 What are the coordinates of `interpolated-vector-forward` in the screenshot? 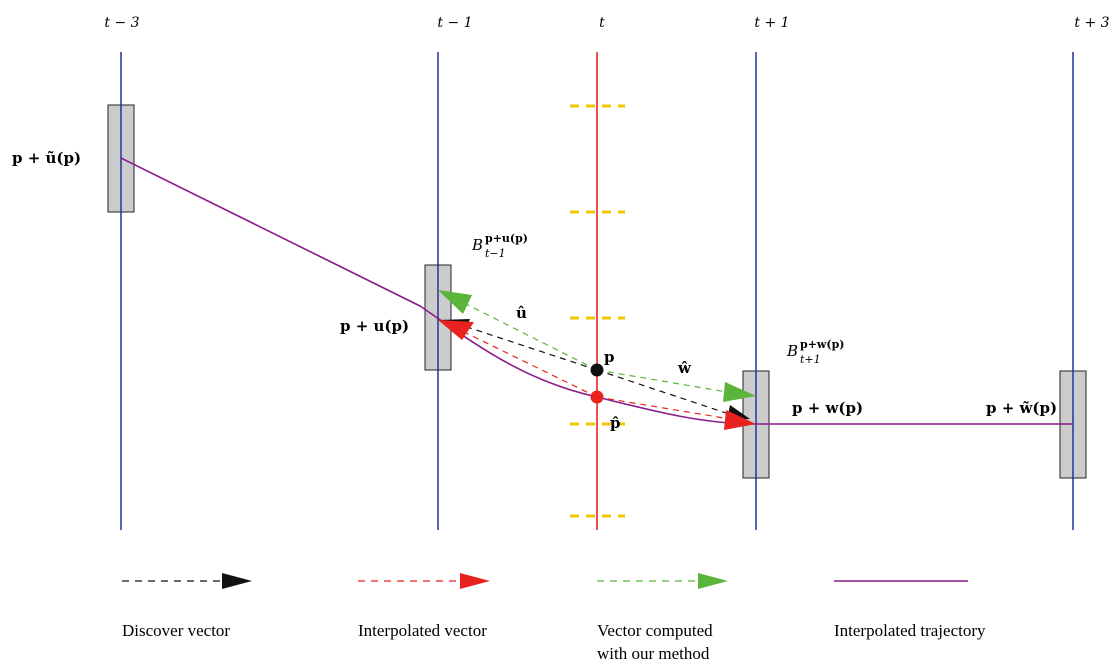 It's located at (663, 408).